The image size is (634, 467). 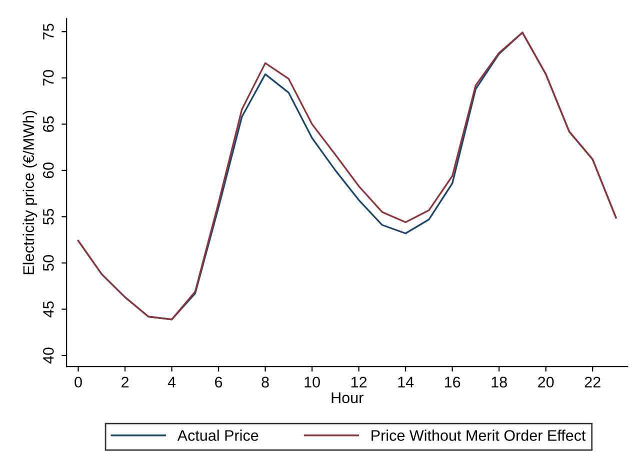 I want to click on y-tick-label: 65, so click(x=48, y=124).